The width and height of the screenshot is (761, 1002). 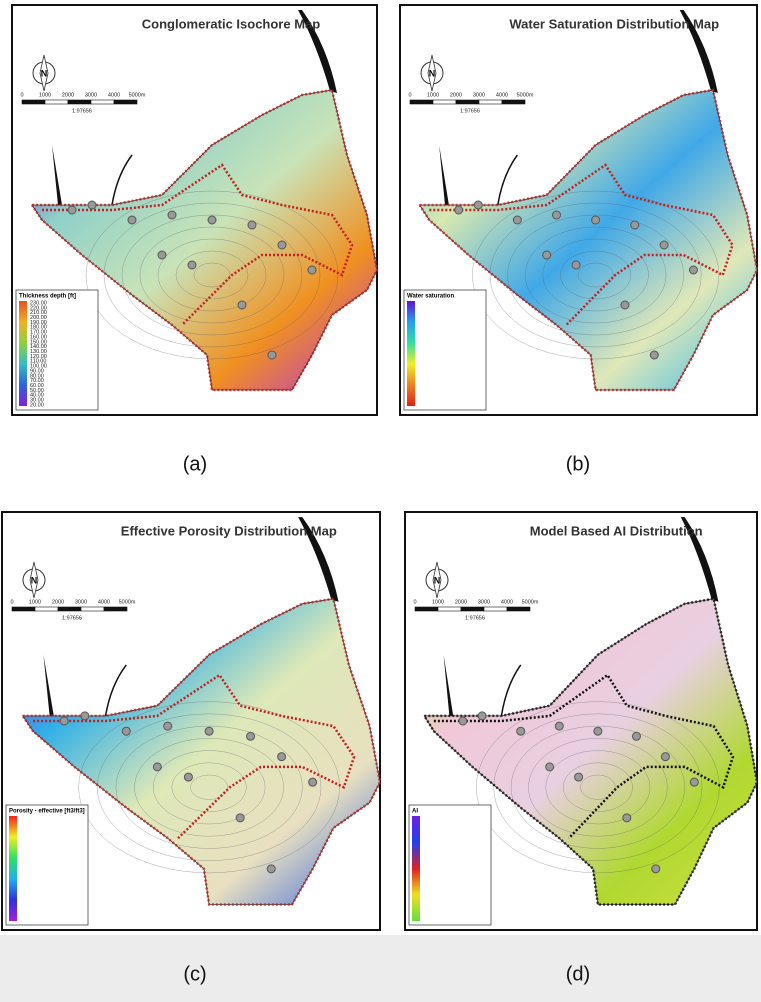 I want to click on legend-label: 50.00, so click(x=37, y=391).